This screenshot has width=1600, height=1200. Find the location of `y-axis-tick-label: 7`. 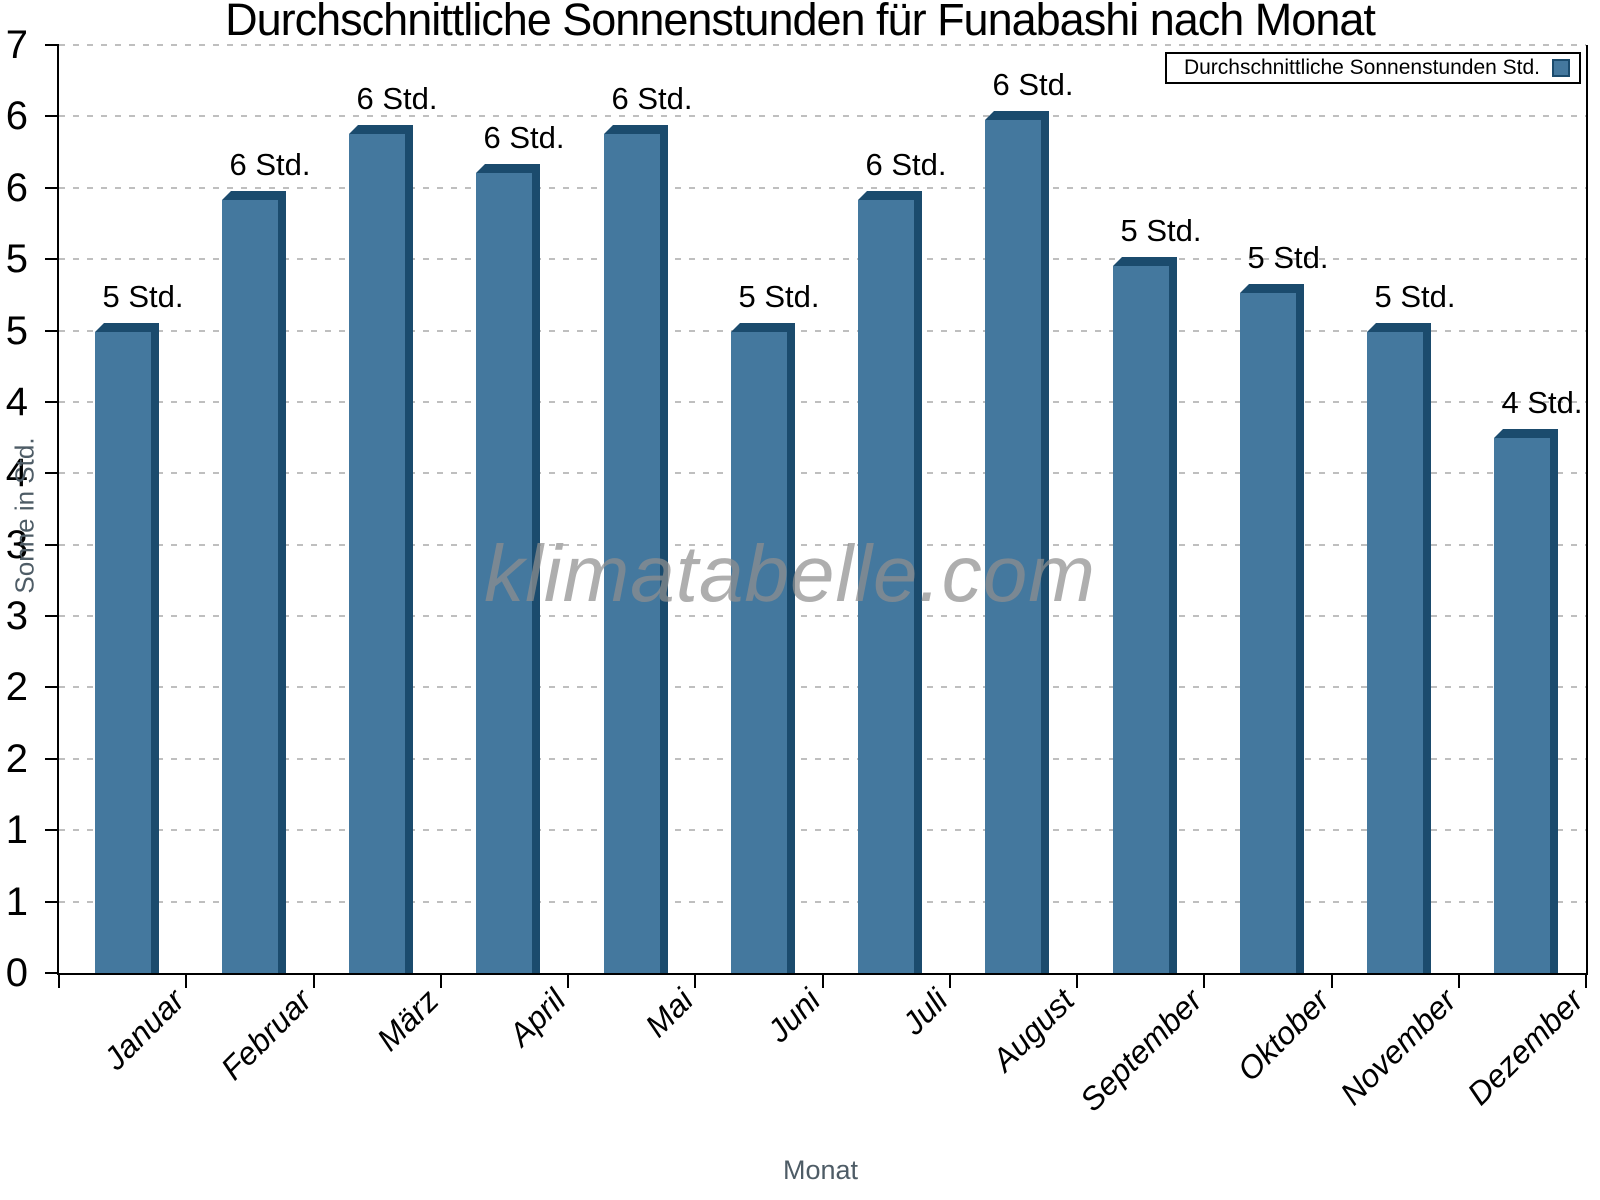

y-axis-tick-label: 7 is located at coordinates (16, 45).